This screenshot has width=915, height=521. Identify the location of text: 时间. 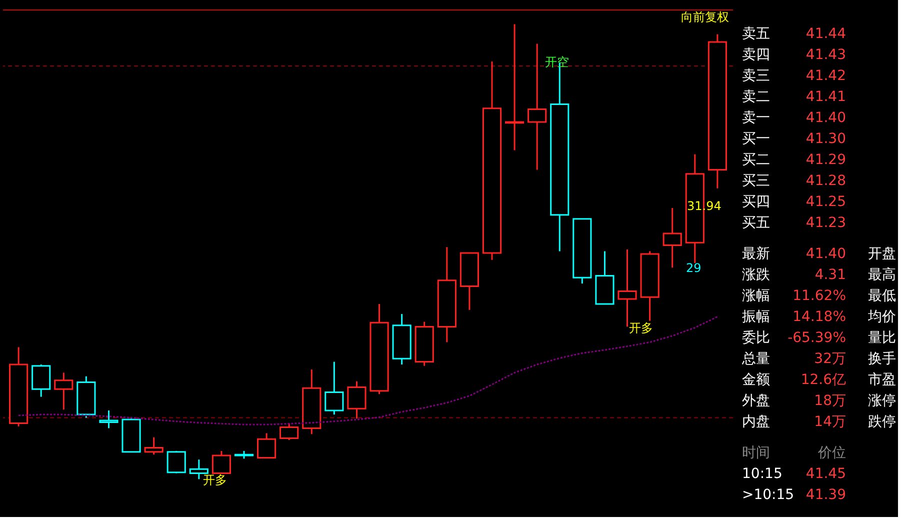
(756, 453).